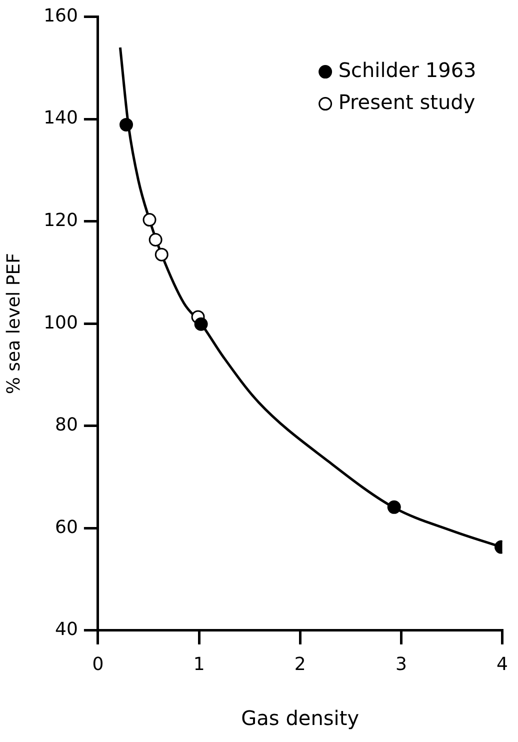 This screenshot has height=742, width=518. I want to click on y-axis-title: % sea level PEF, so click(13, 323).